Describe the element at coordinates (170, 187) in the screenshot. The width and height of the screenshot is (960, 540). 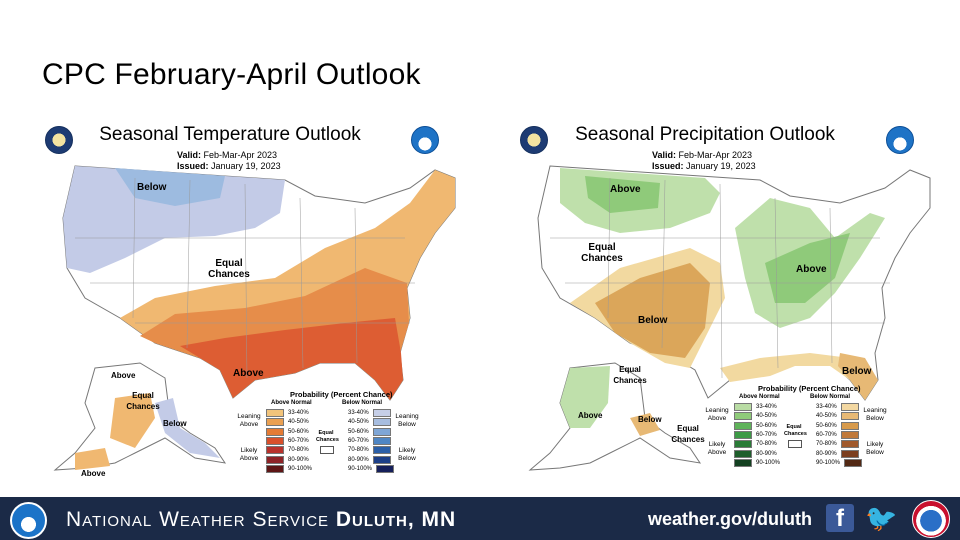
I see `below-normal-region-inner` at that location.